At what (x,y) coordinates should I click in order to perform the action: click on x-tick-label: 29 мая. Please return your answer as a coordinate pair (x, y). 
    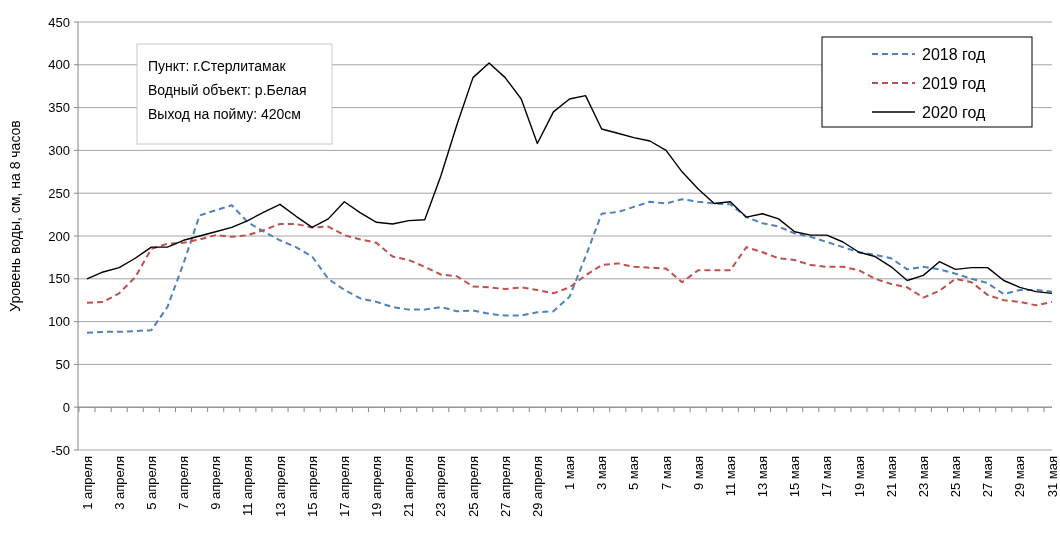
    Looking at the image, I should click on (1020, 477).